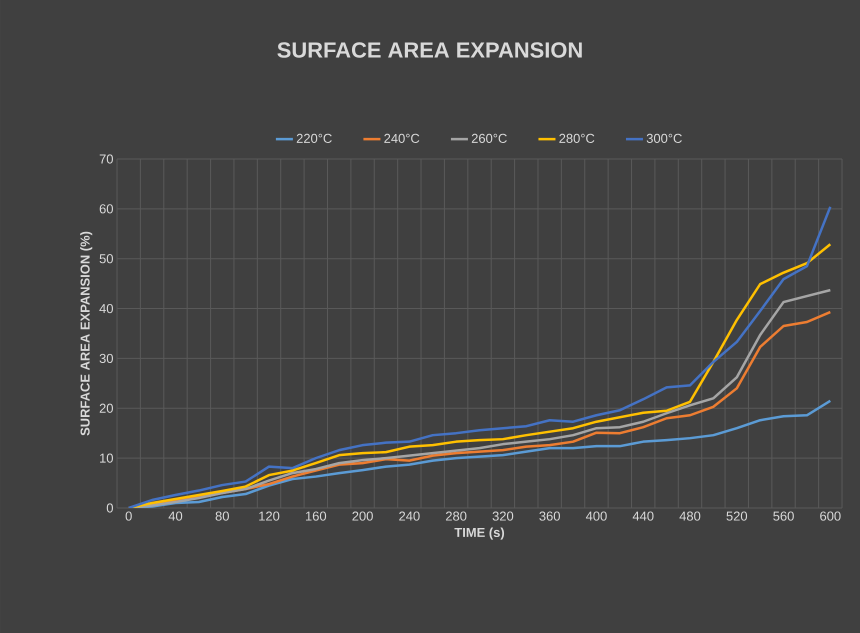 Image resolution: width=860 pixels, height=633 pixels. I want to click on x-tick-label: 360, so click(549, 516).